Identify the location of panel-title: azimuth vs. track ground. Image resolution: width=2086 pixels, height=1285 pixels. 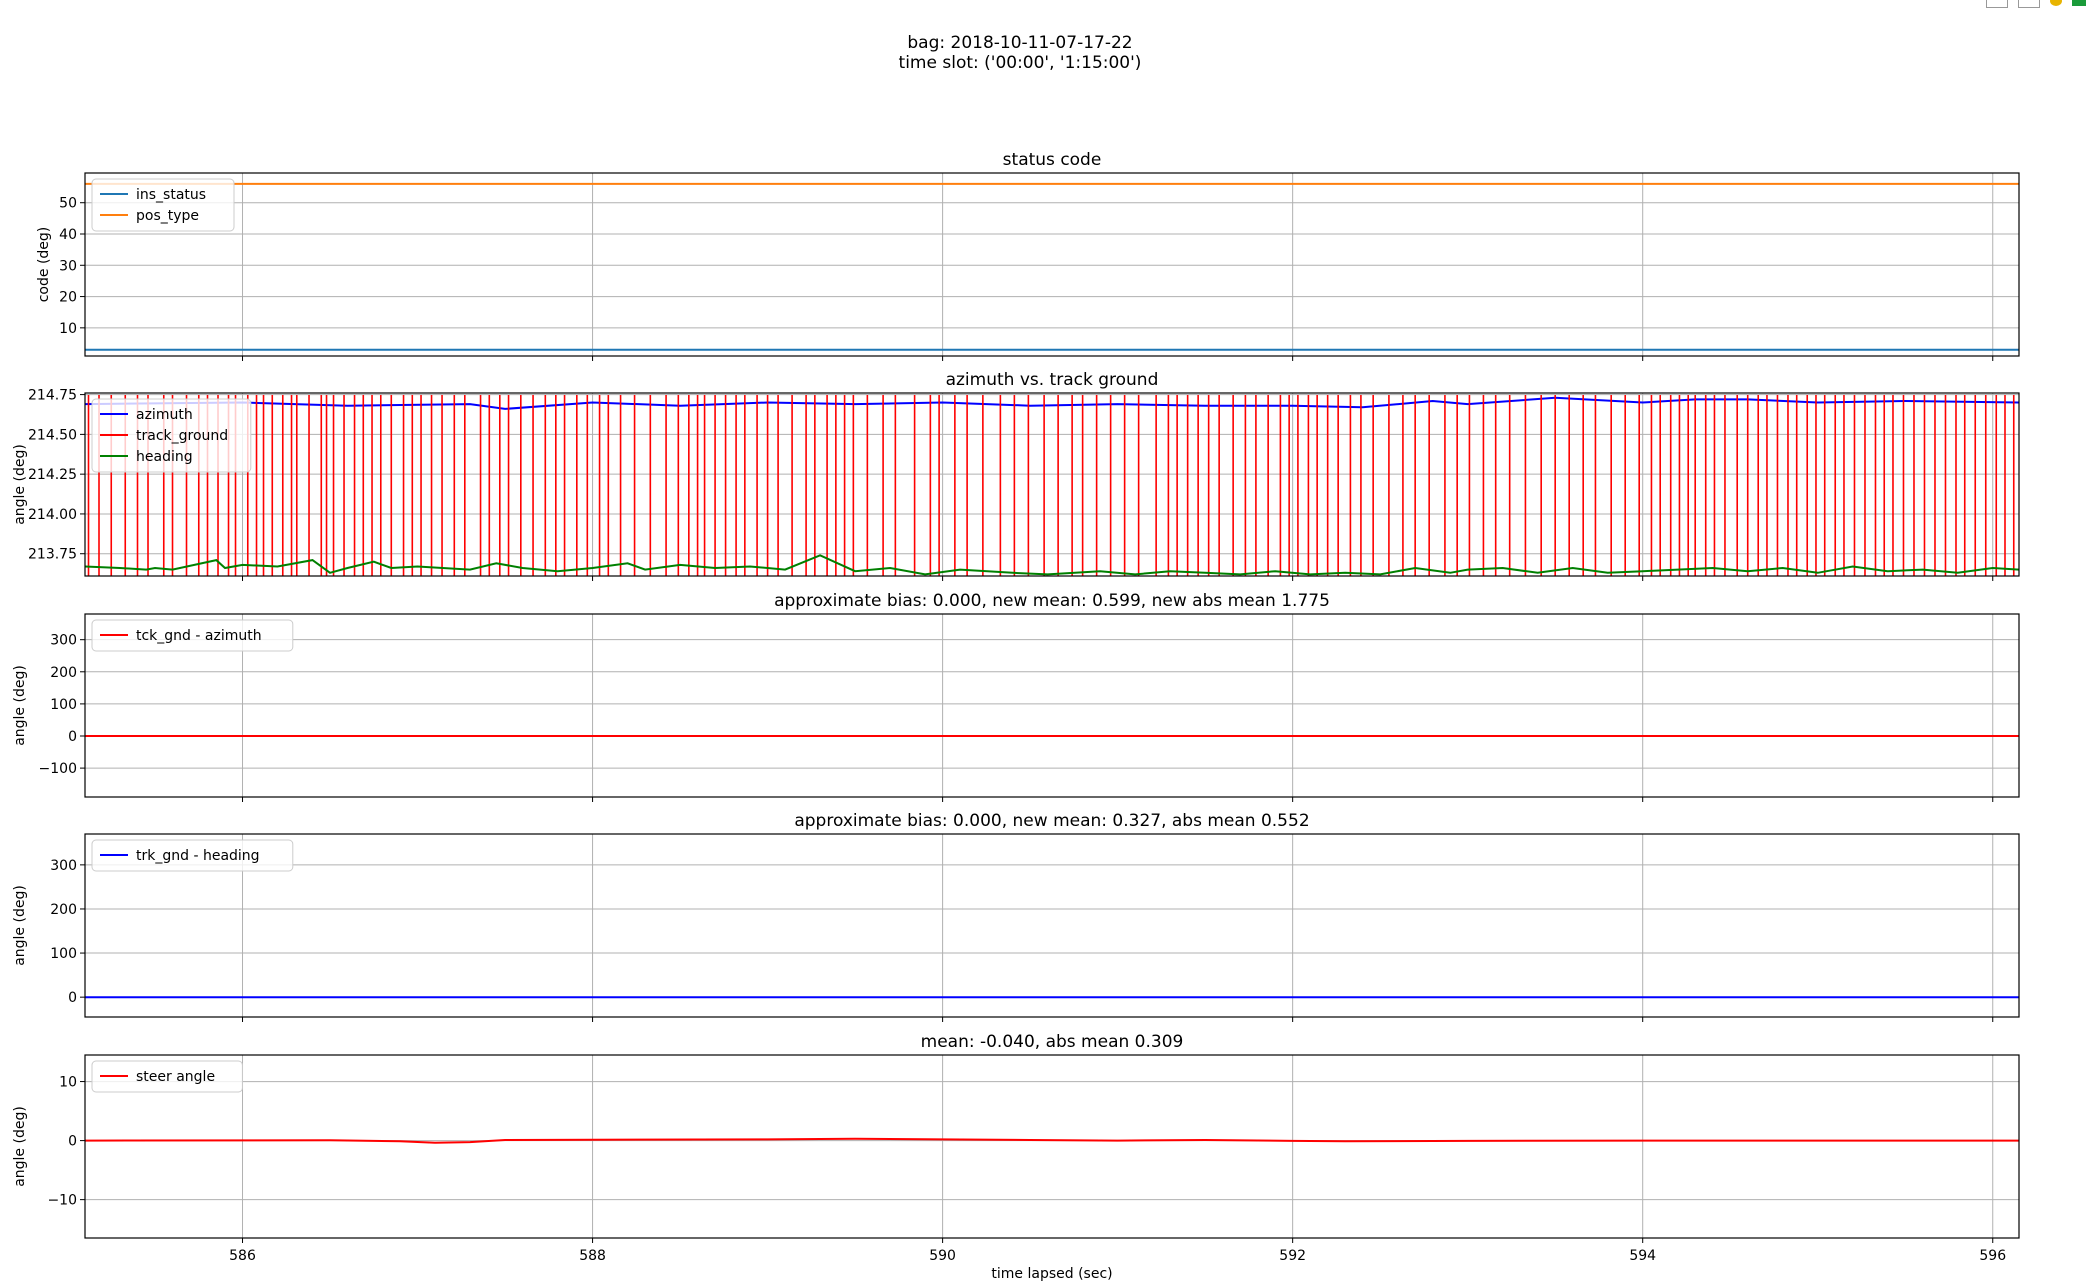
(1052, 380).